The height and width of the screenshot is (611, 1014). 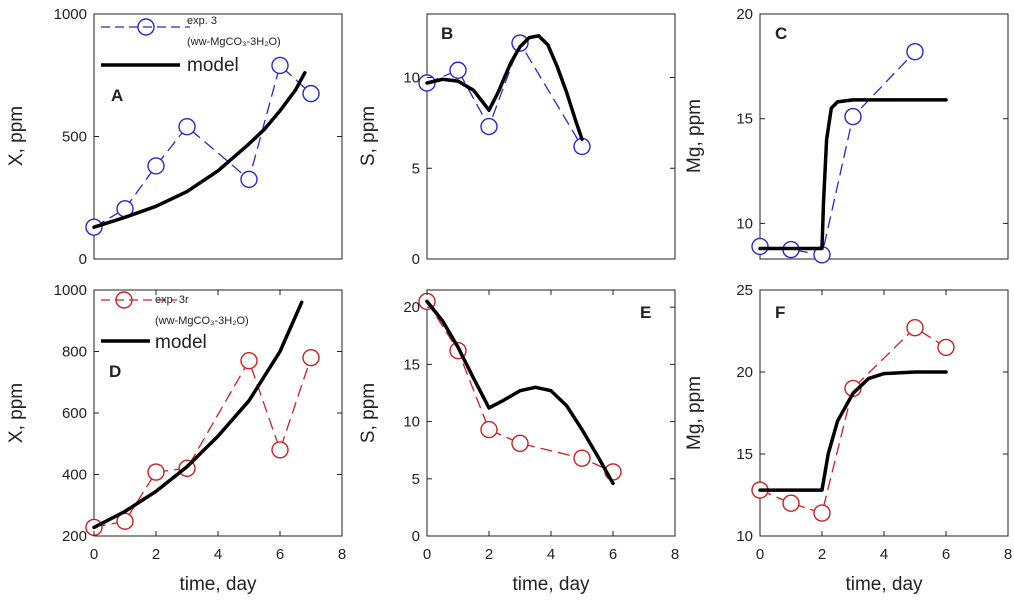 I want to click on legend-exp-label: exp. 3r, so click(x=172, y=300).